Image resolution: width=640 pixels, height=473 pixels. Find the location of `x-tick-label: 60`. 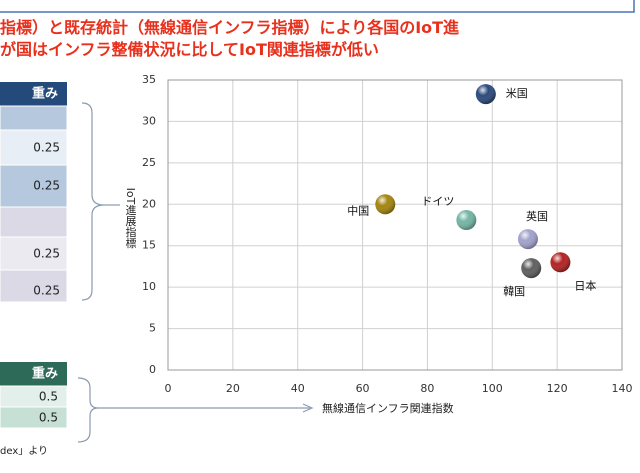

x-tick-label: 60 is located at coordinates (363, 388).